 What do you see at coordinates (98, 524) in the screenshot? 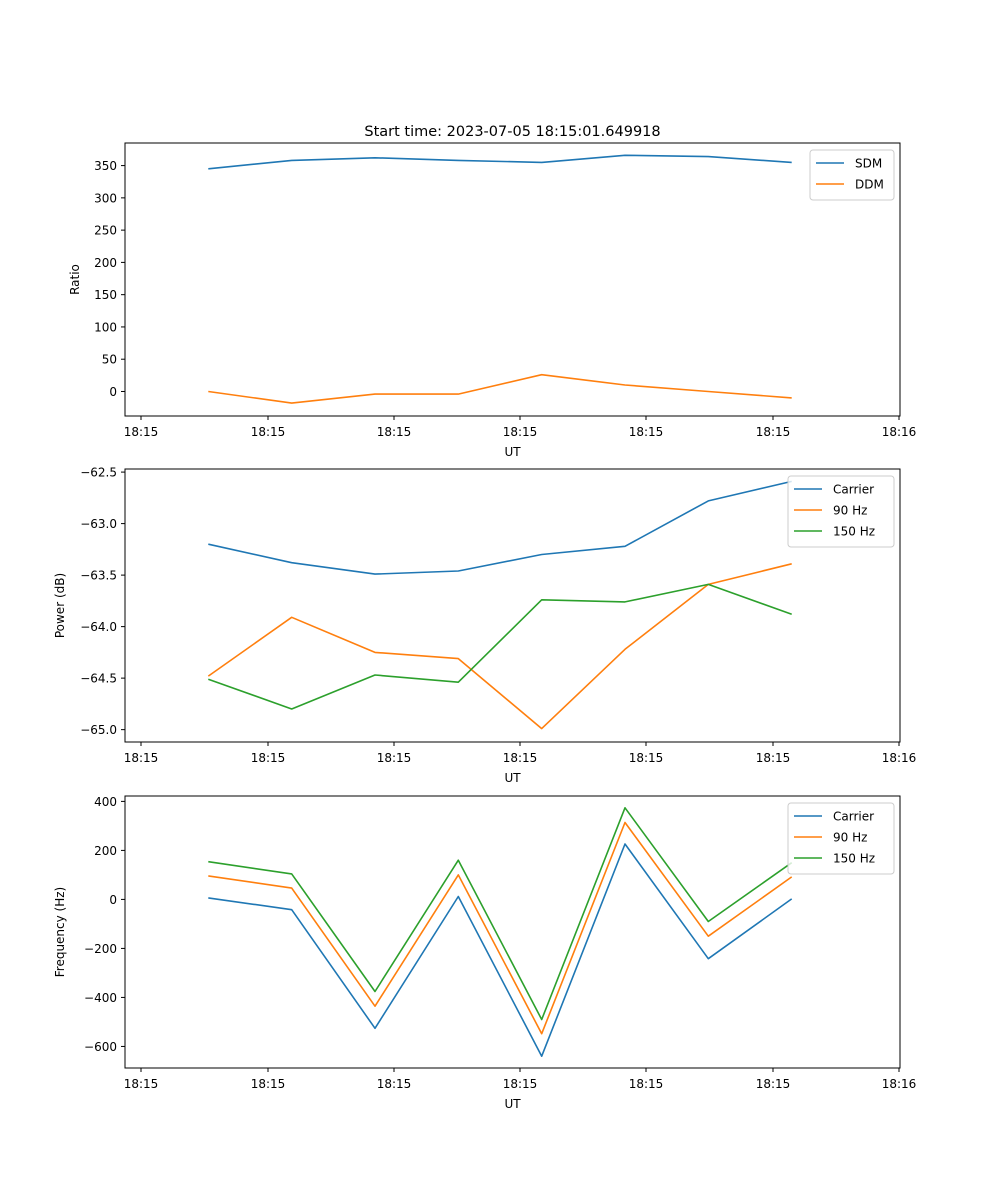
I see `y-tick-label: −63.0` at bounding box center [98, 524].